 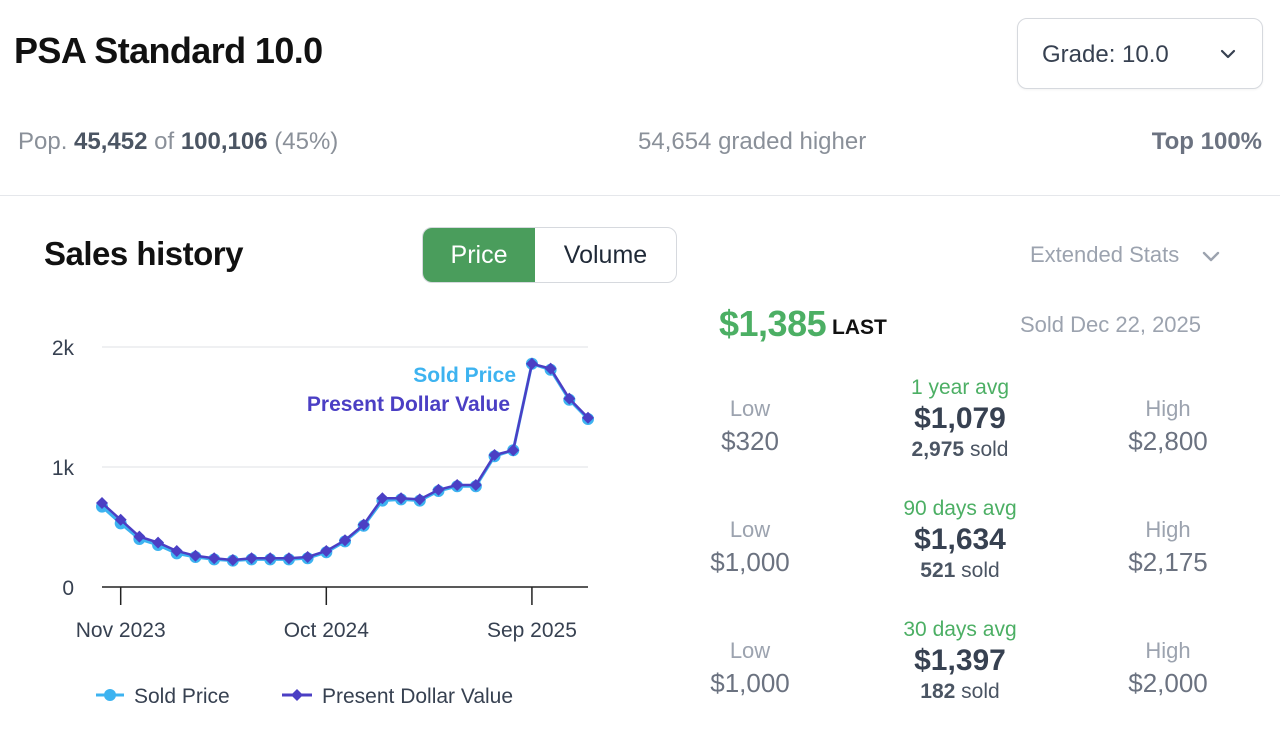 What do you see at coordinates (640, 195) in the screenshot?
I see `section-divider` at bounding box center [640, 195].